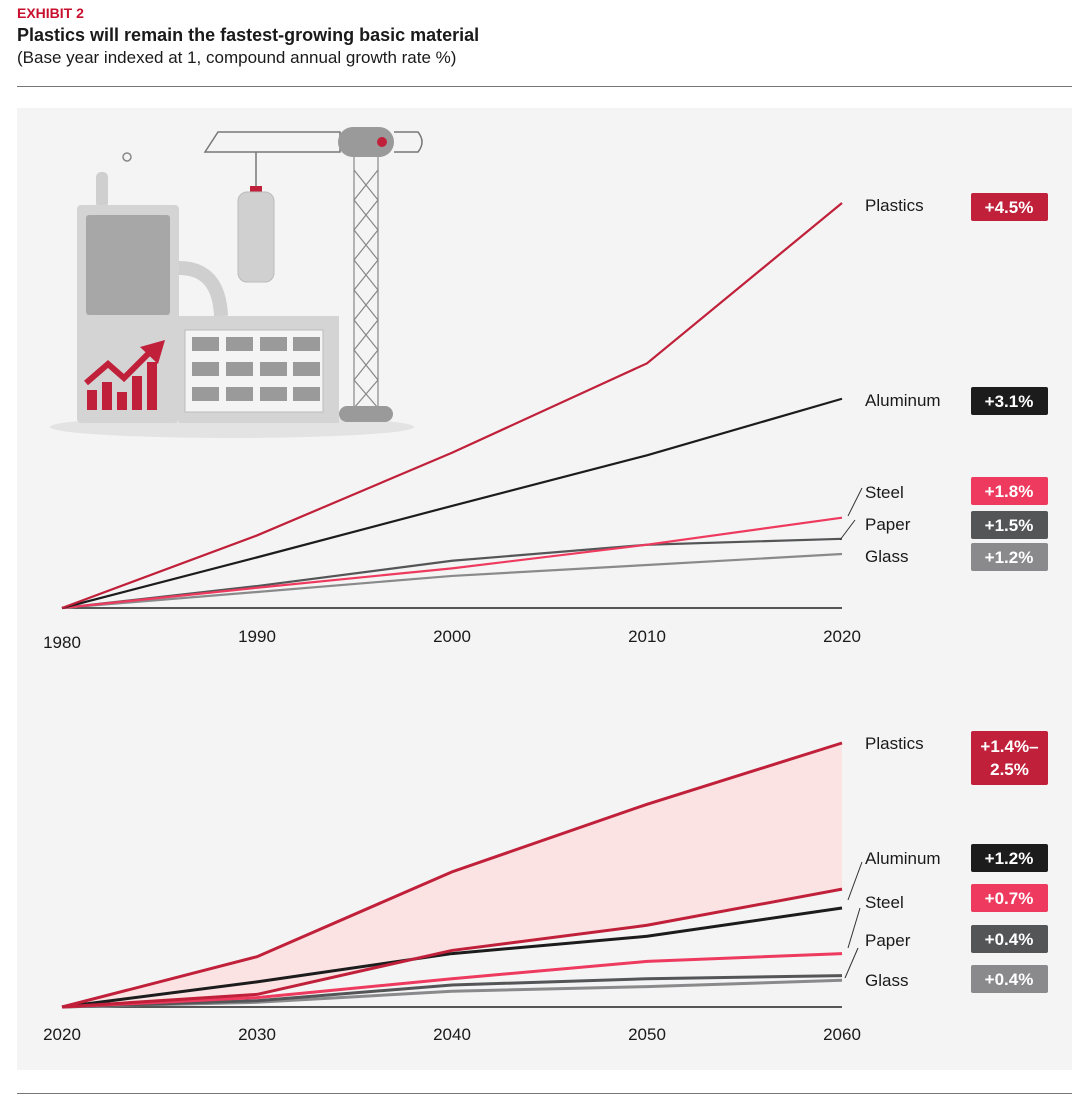 The image size is (1080, 1097). Describe the element at coordinates (236, 282) in the screenshot. I see `factory-illustration` at that location.